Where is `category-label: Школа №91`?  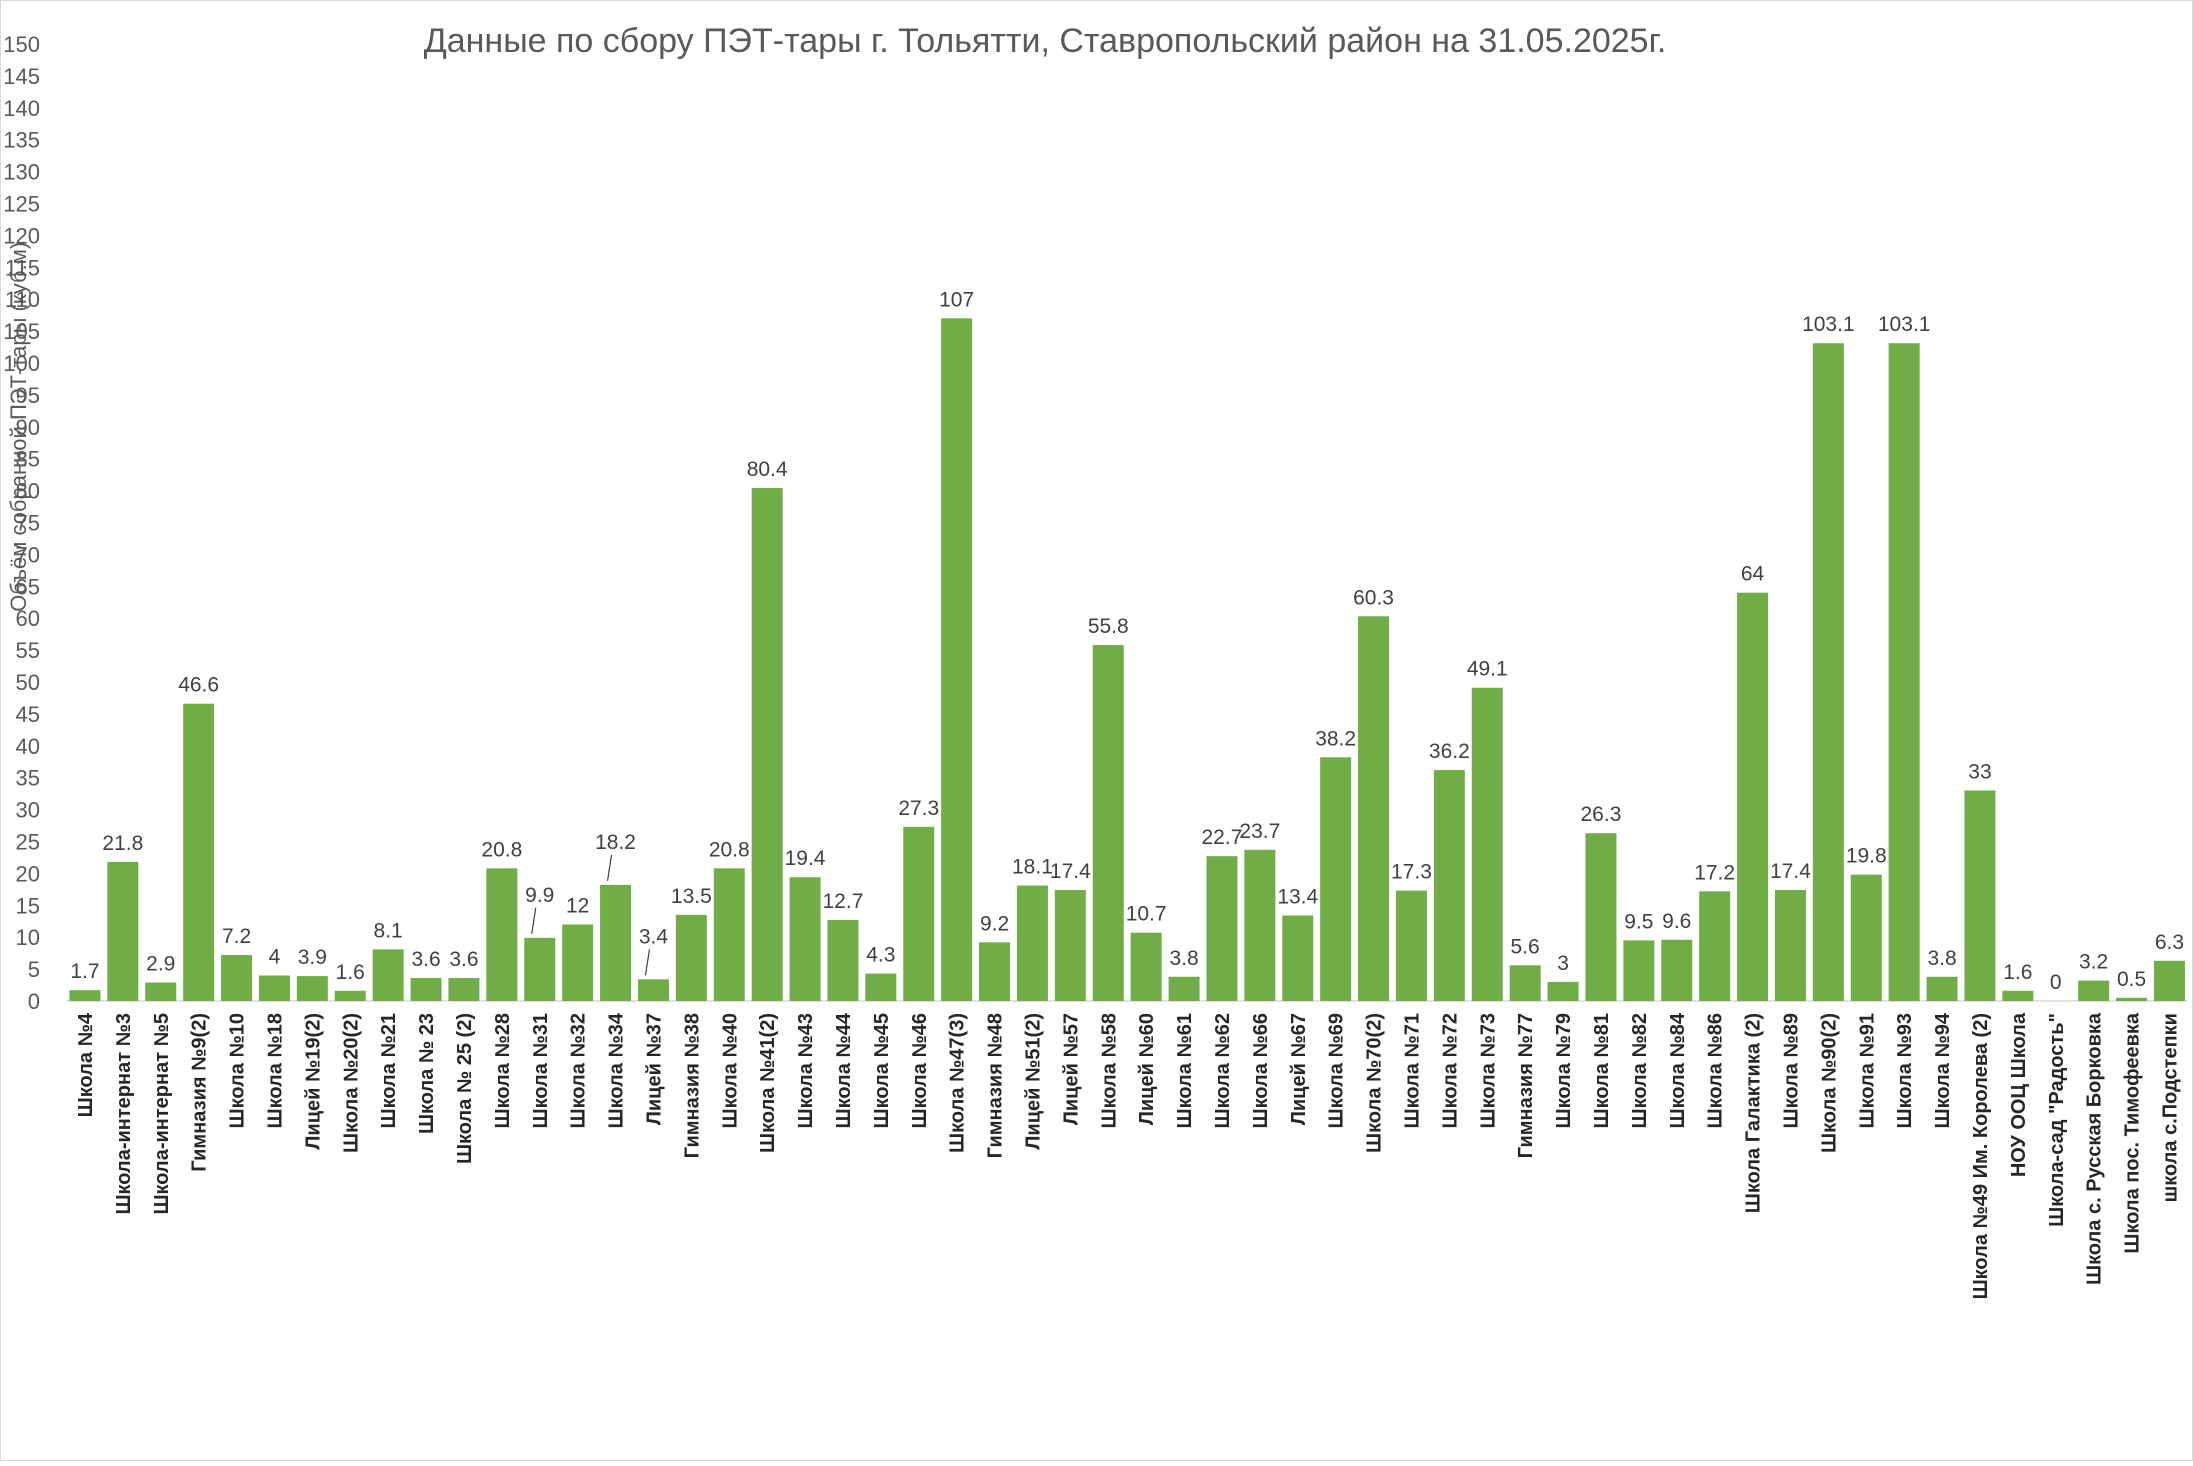
category-label: Школа №91 is located at coordinates (1867, 1071).